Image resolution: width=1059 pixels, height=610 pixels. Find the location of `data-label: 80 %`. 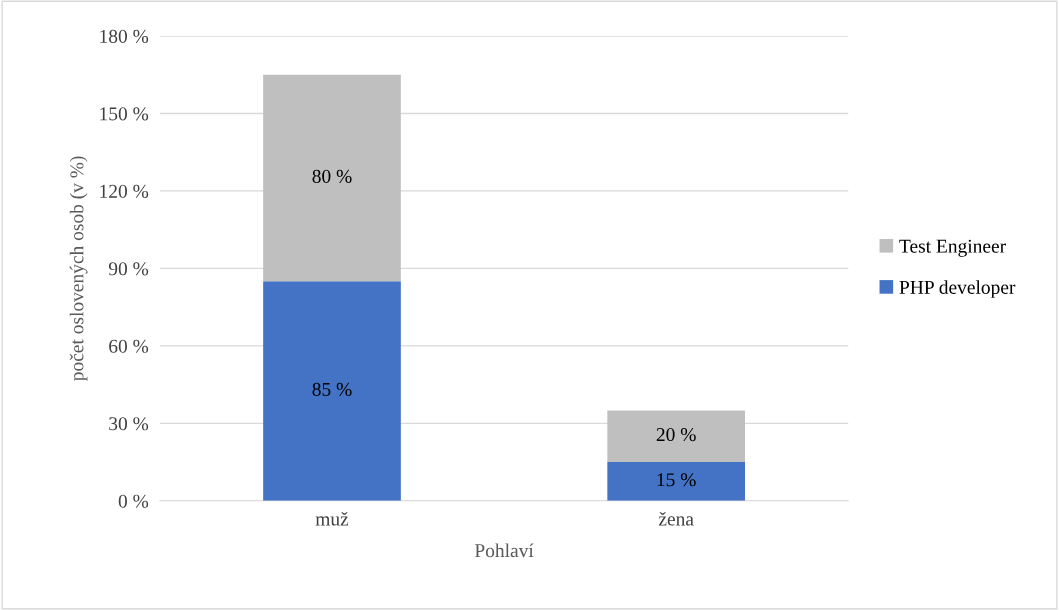

data-label: 80 % is located at coordinates (332, 176).